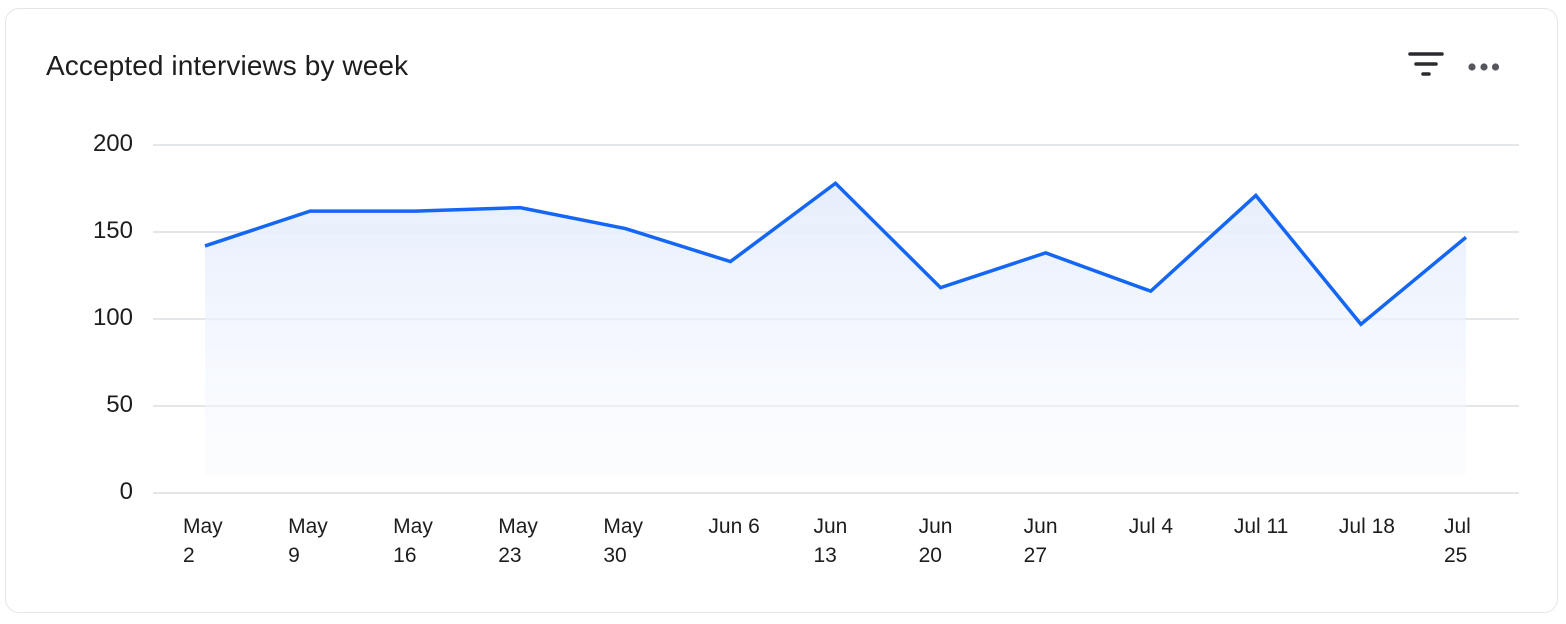 This screenshot has height=624, width=1566. I want to click on y-tick-label: 50, so click(119, 404).